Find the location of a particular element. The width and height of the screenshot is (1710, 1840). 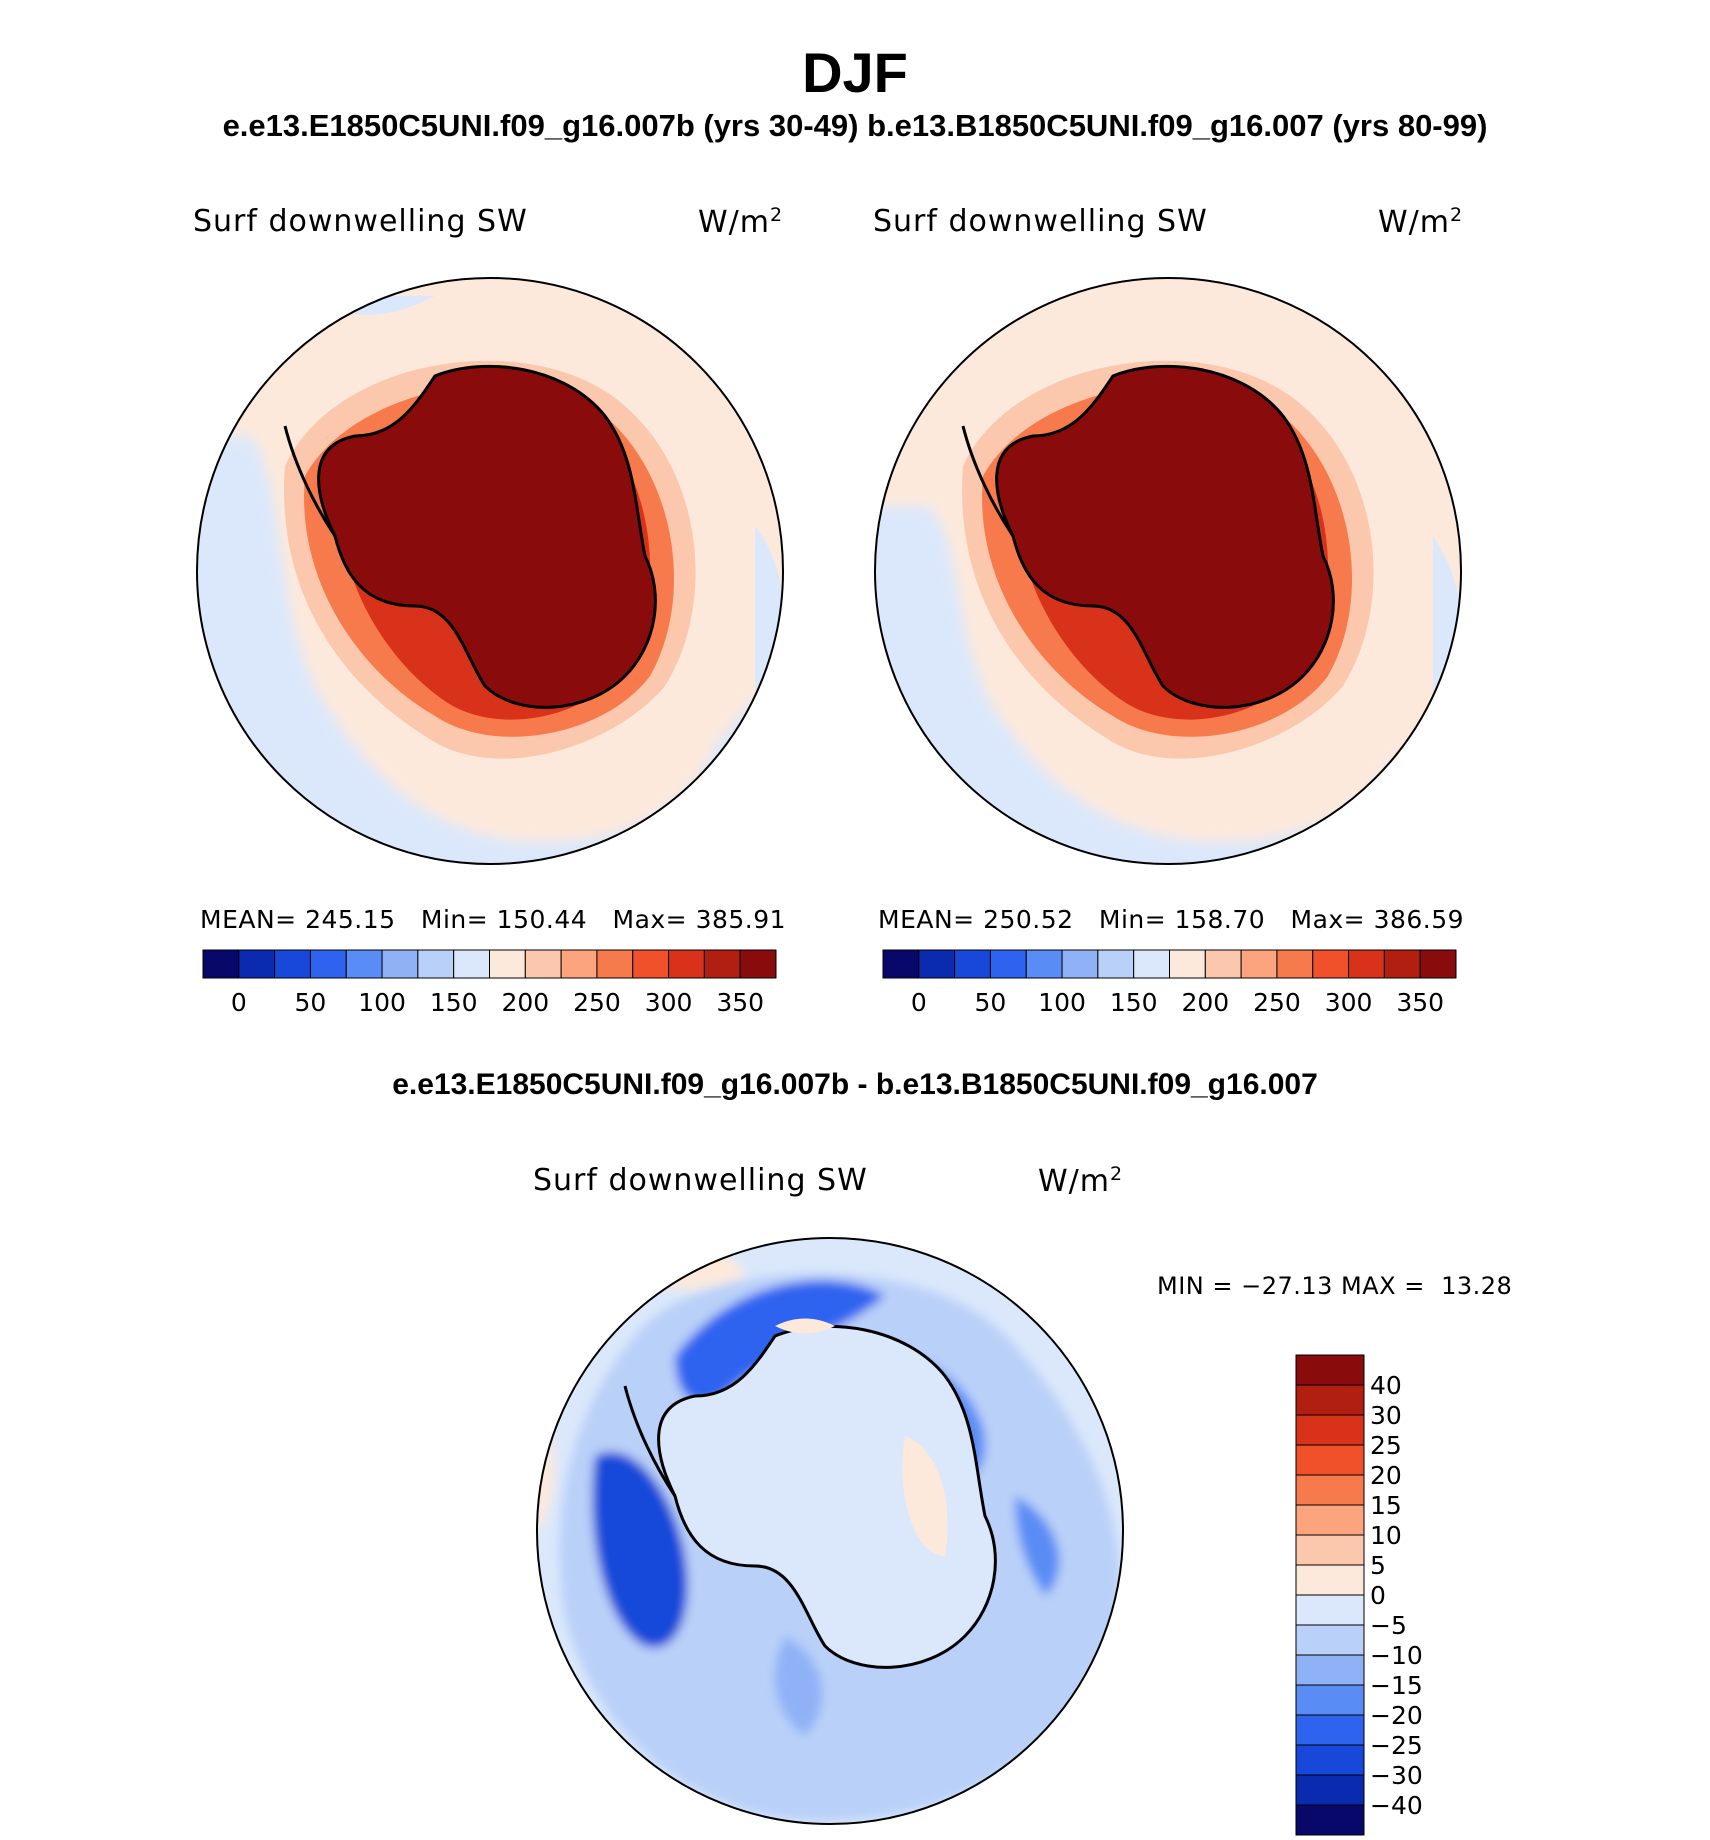

colorbar-tick-label: 20 is located at coordinates (1386, 1475).